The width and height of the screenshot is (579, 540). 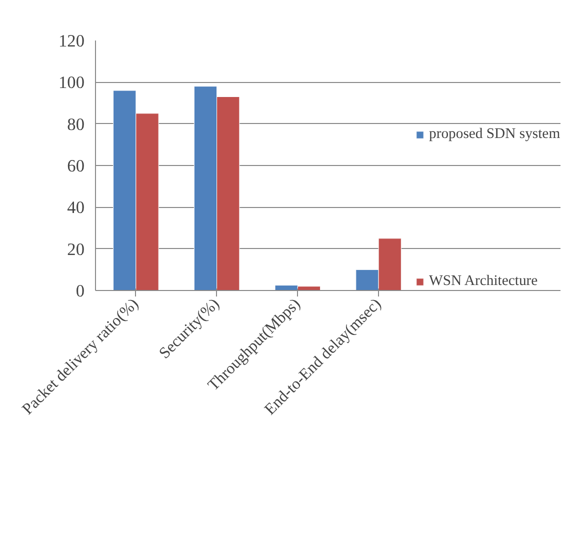 What do you see at coordinates (483, 281) in the screenshot?
I see `legend-label: WSN Architecture` at bounding box center [483, 281].